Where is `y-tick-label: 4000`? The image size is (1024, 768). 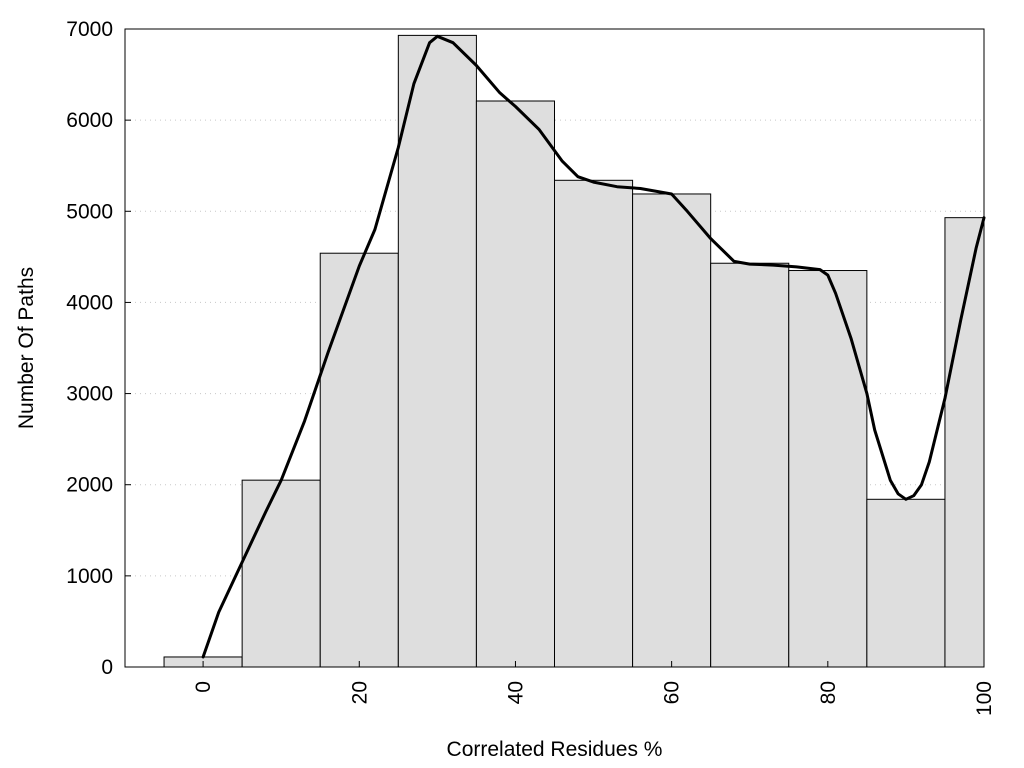
y-tick-label: 4000 is located at coordinates (89, 302).